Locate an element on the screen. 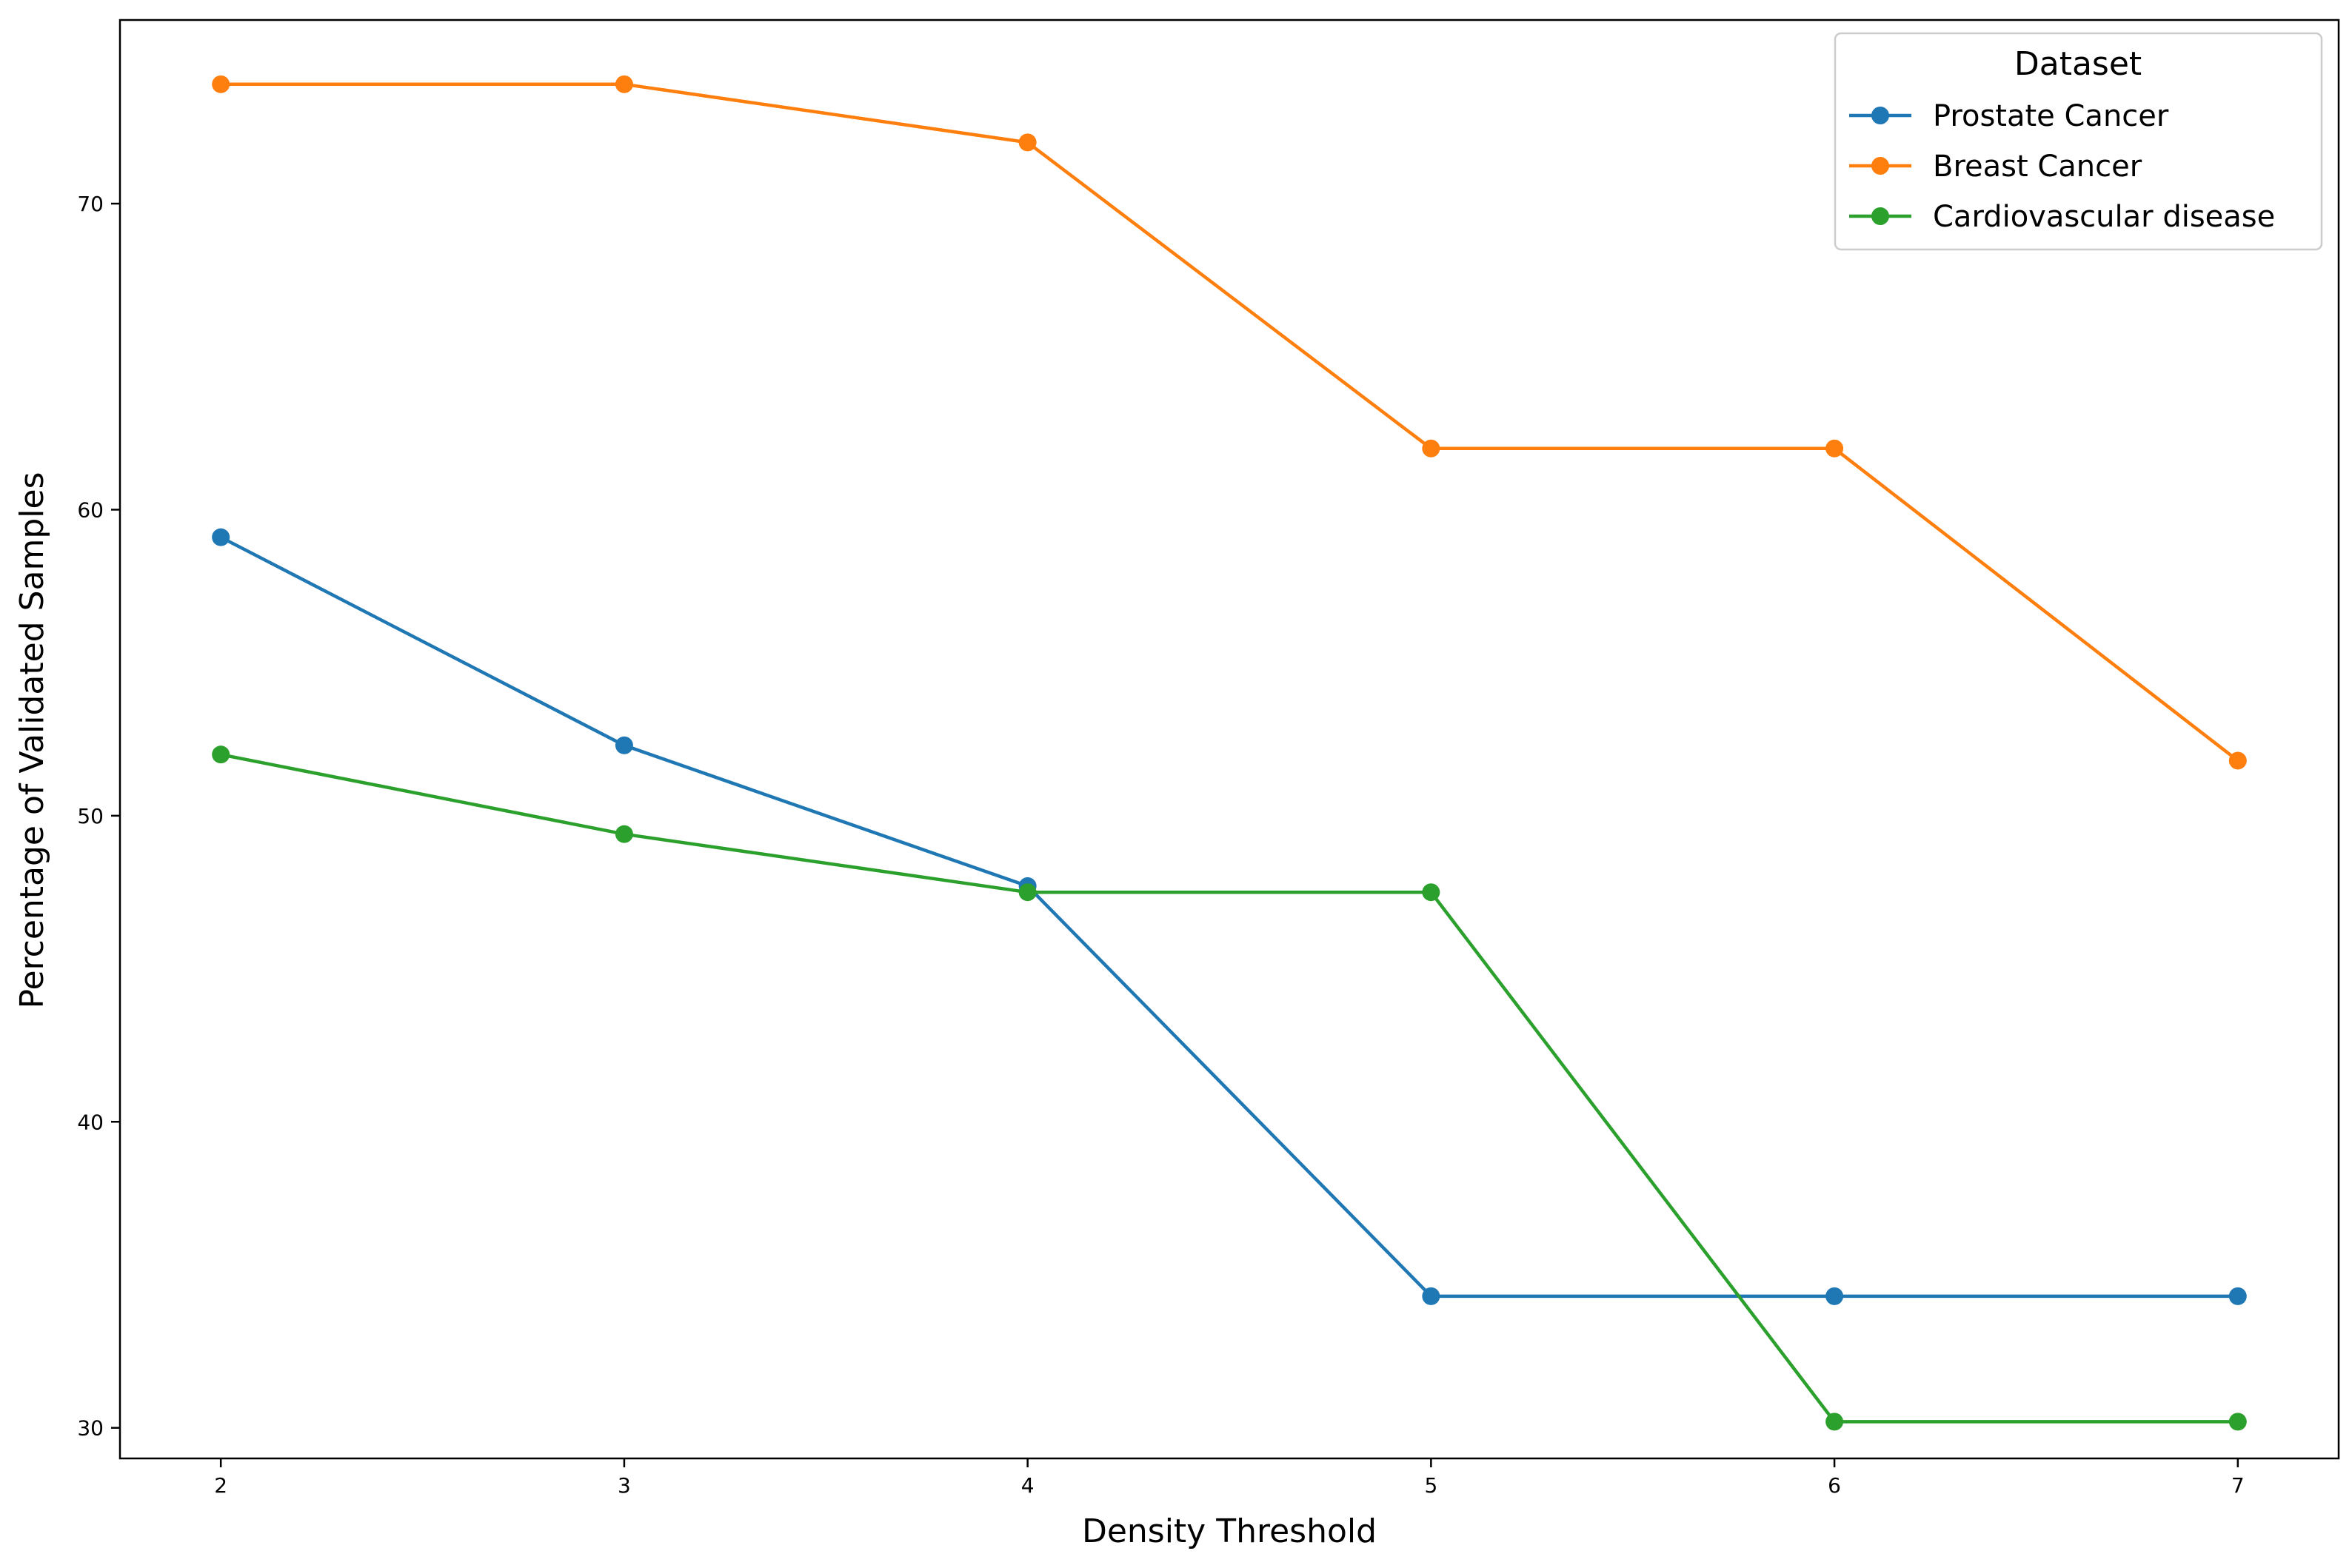  y-axis-ticks: 30 40 50 60 70 is located at coordinates (98, 816).